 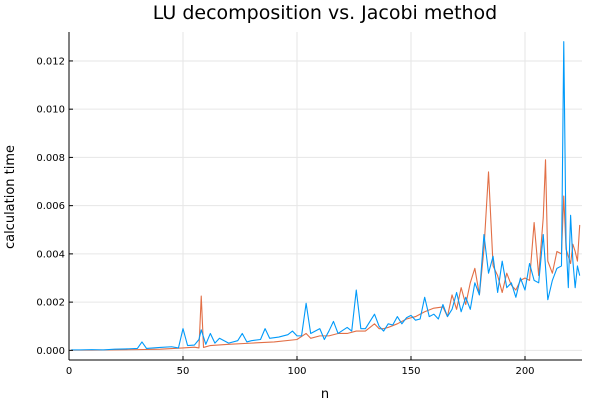 What do you see at coordinates (524, 371) in the screenshot?
I see `x-tick-label: 200` at bounding box center [524, 371].